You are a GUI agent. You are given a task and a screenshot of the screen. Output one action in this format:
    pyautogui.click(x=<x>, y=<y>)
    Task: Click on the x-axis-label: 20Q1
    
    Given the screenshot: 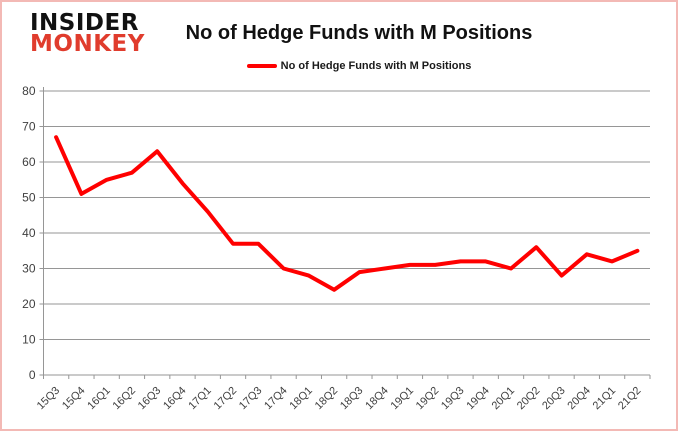 What is the action you would take?
    pyautogui.click(x=504, y=399)
    